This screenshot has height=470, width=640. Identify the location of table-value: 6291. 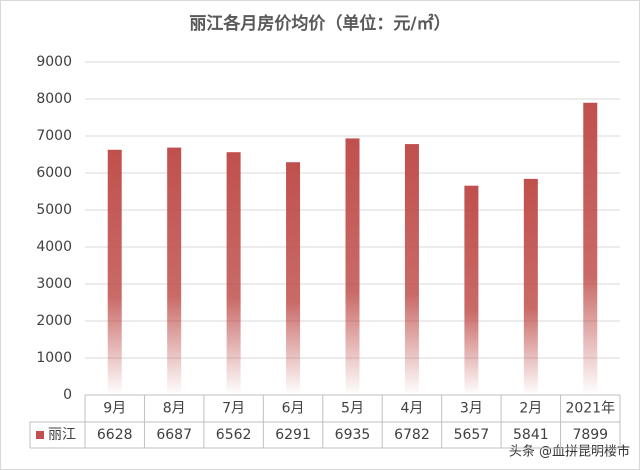
(293, 435).